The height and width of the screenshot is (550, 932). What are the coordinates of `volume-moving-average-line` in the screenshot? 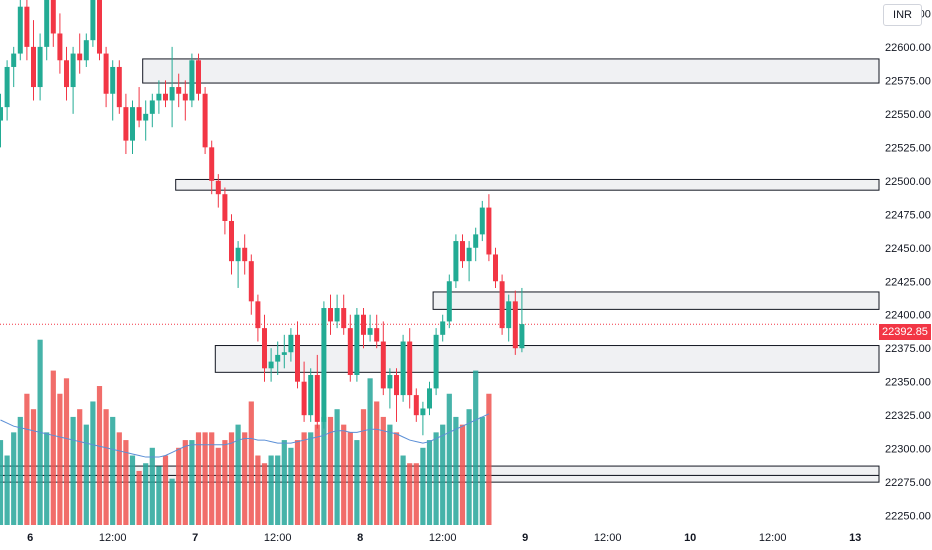 It's located at (245, 435).